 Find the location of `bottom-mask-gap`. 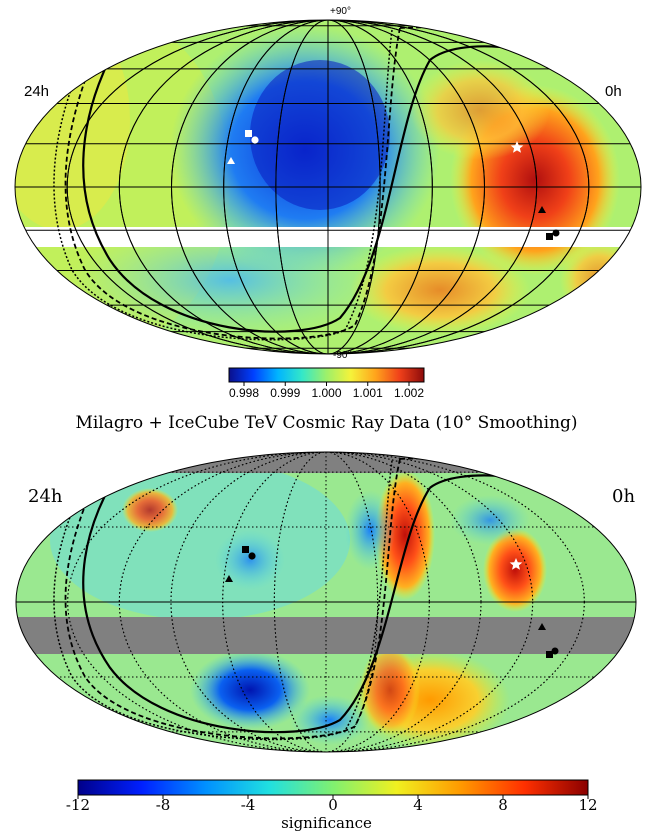

bottom-mask-gap is located at coordinates (326, 635).